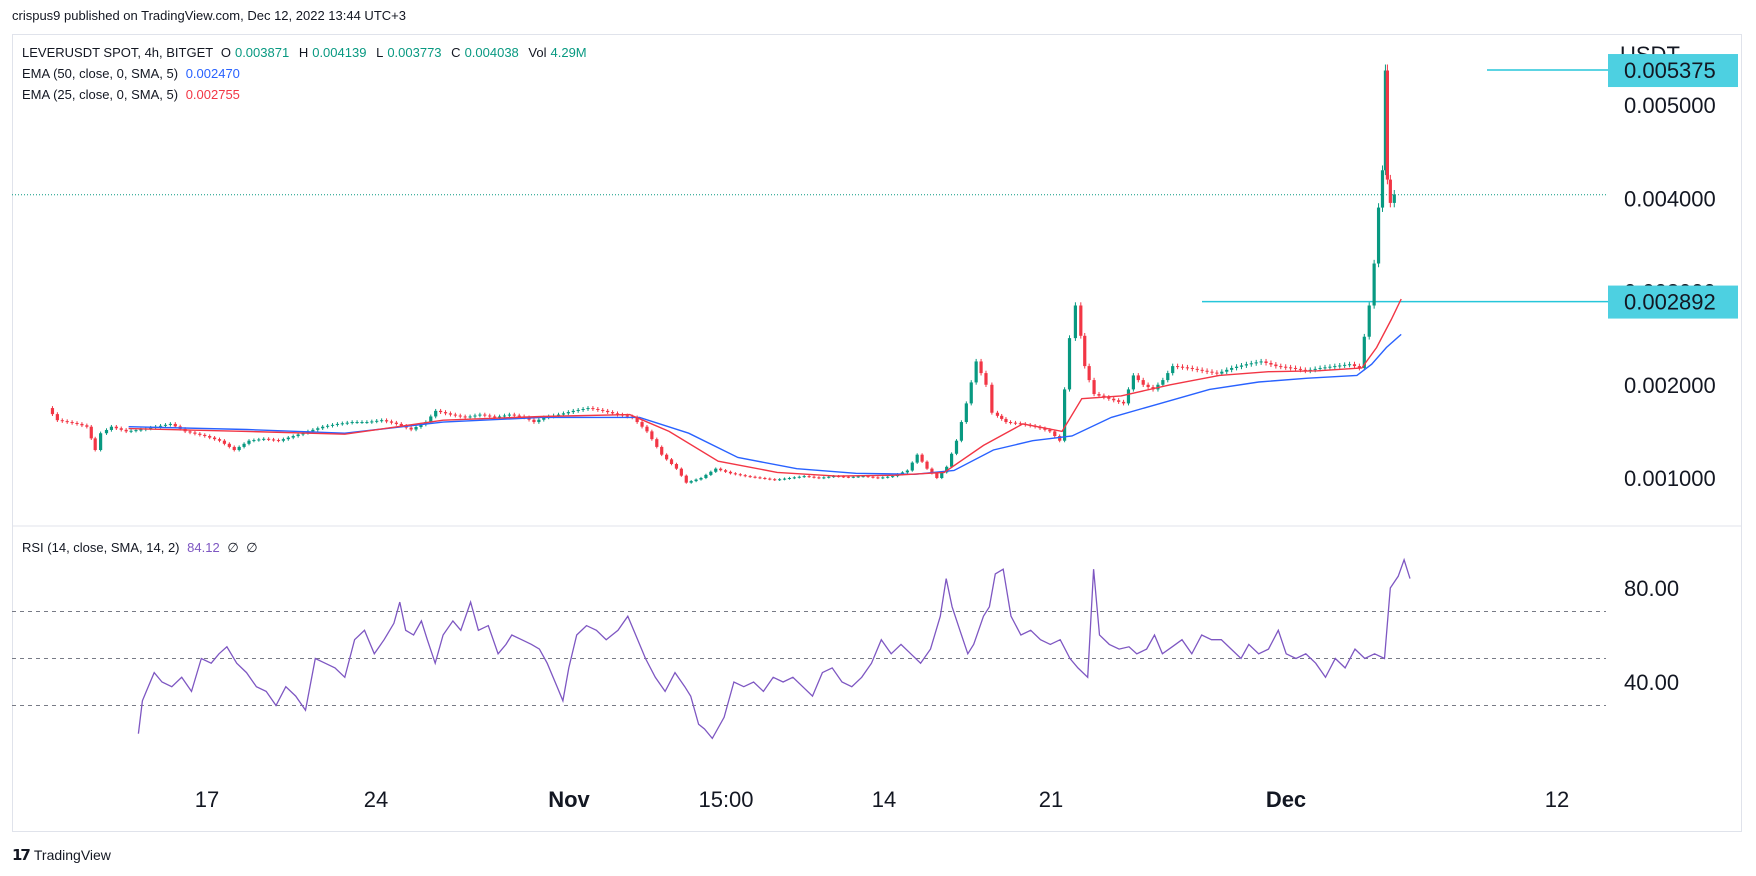 Image resolution: width=1756 pixels, height=876 pixels. Describe the element at coordinates (1051, 799) in the screenshot. I see `x-tick-label: 21` at that location.